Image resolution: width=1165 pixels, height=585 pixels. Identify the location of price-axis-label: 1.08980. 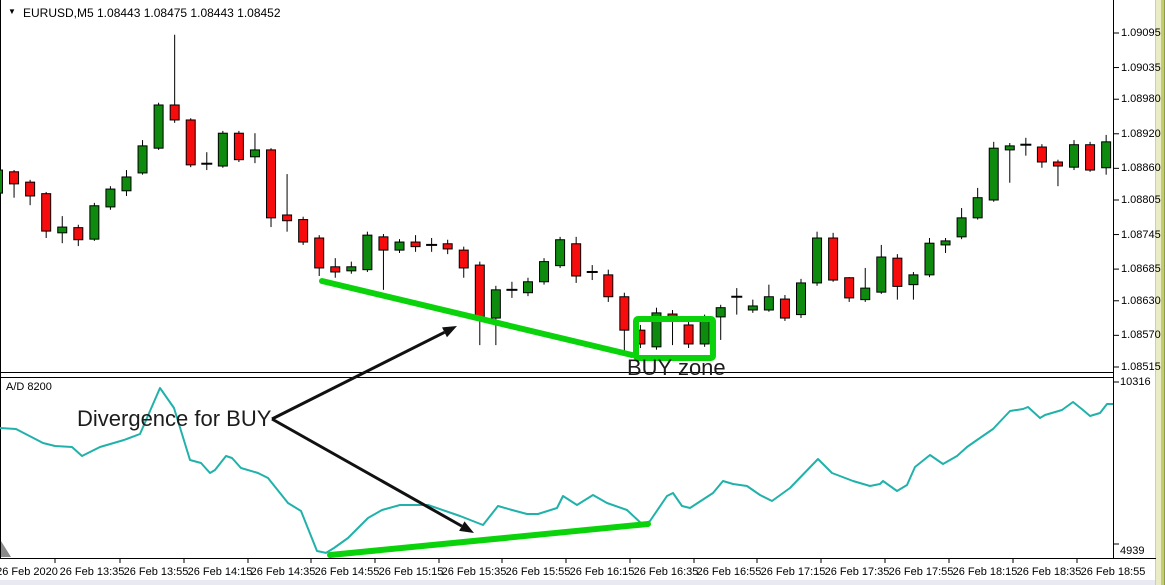
(1141, 99).